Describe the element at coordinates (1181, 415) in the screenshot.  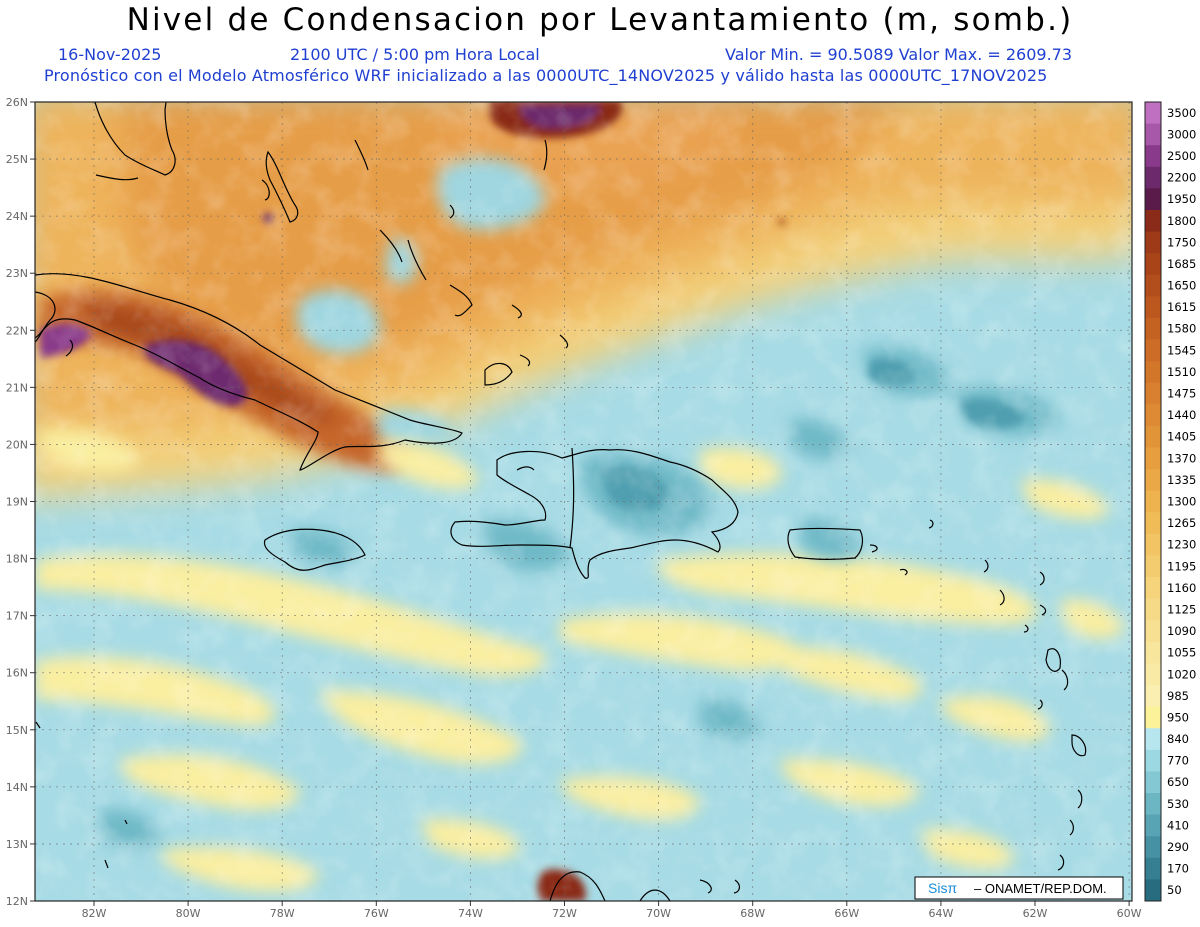
I see `colorbar-label: 1440` at that location.